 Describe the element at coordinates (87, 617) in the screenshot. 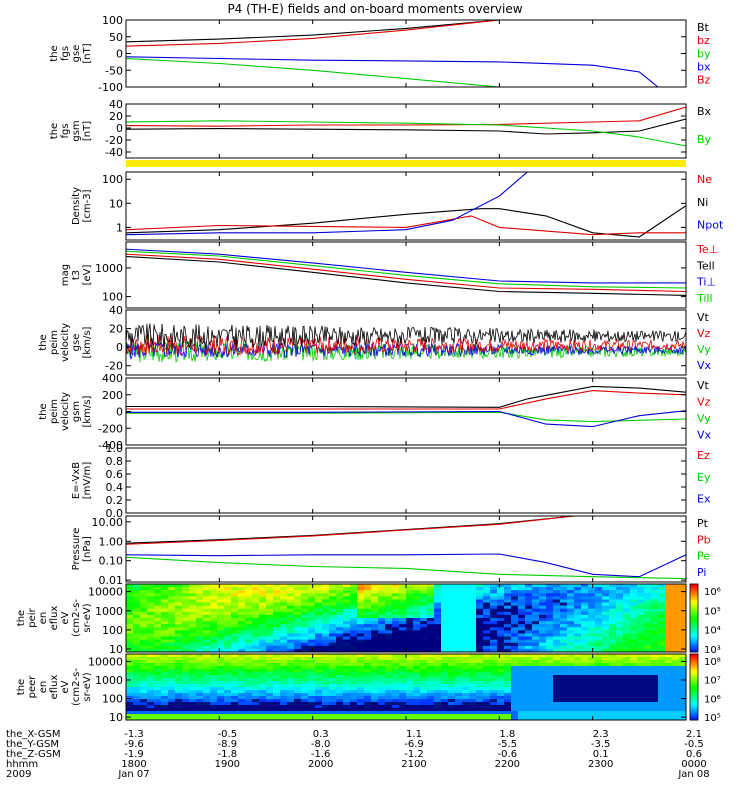

I see `y-axis-label-line: sr-eV)` at that location.